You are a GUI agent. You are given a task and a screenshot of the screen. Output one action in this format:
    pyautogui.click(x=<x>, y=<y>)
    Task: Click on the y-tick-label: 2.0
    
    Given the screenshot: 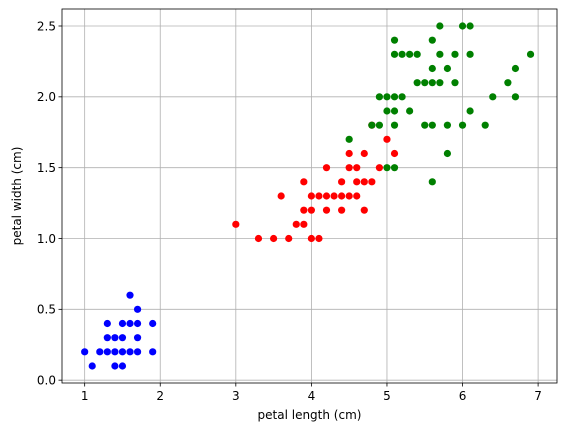 What is the action you would take?
    pyautogui.click(x=46, y=97)
    